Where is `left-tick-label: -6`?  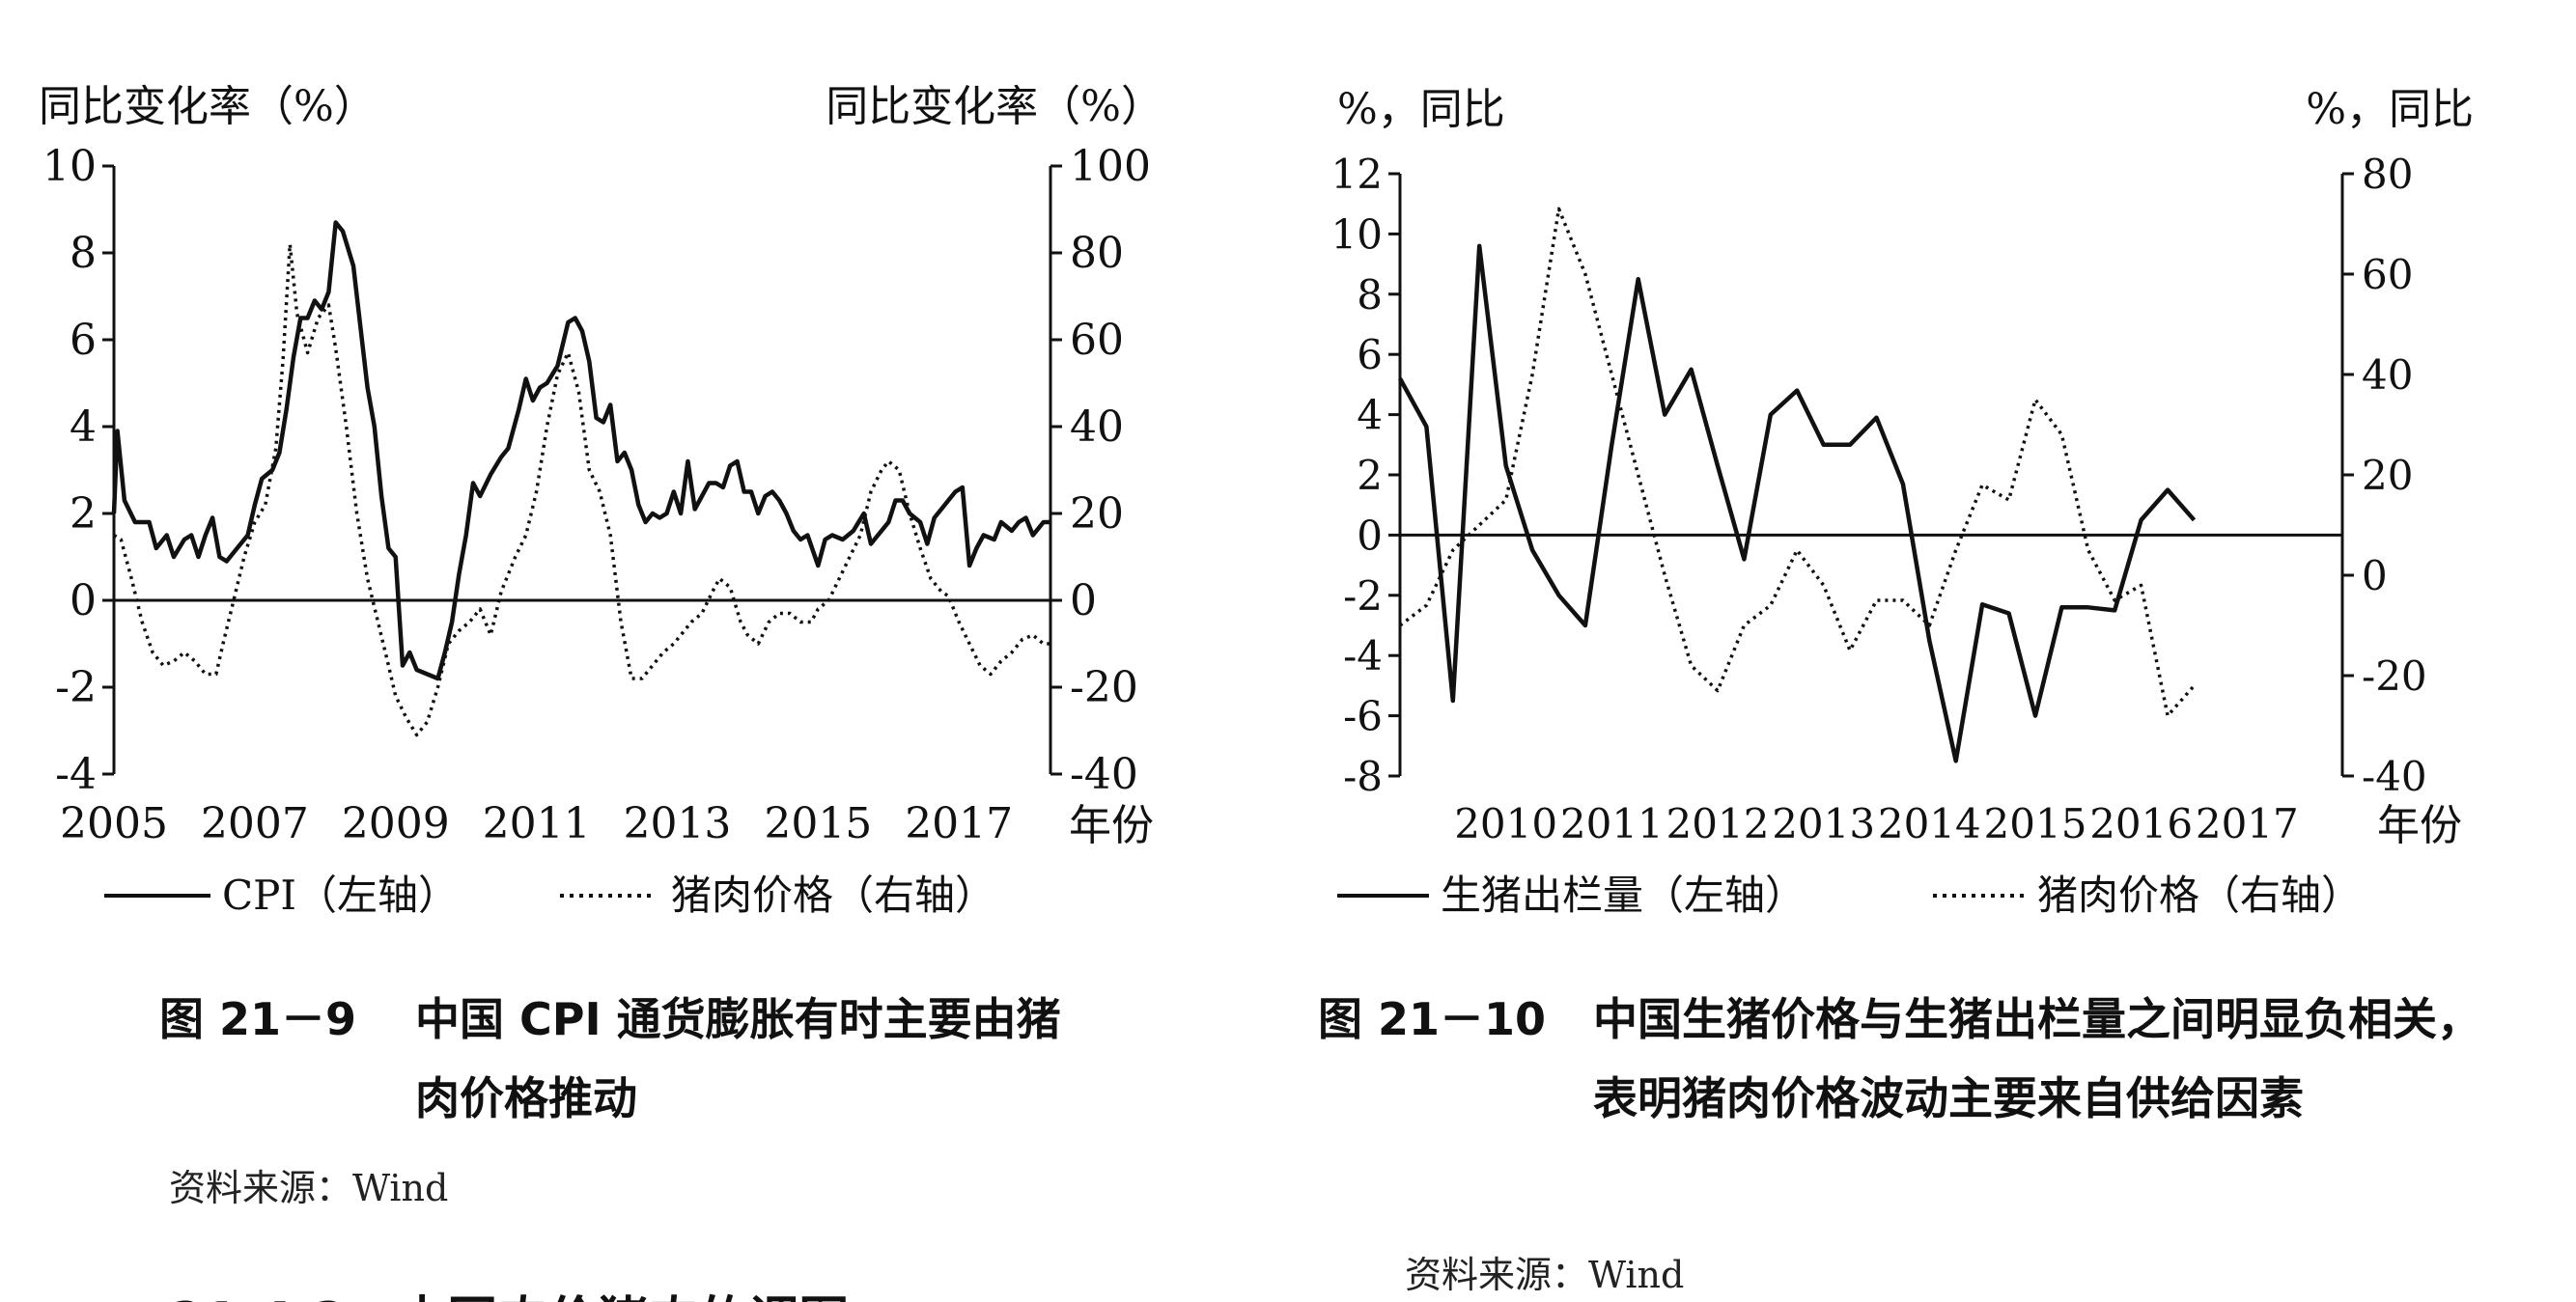 left-tick-label: -6 is located at coordinates (1363, 716).